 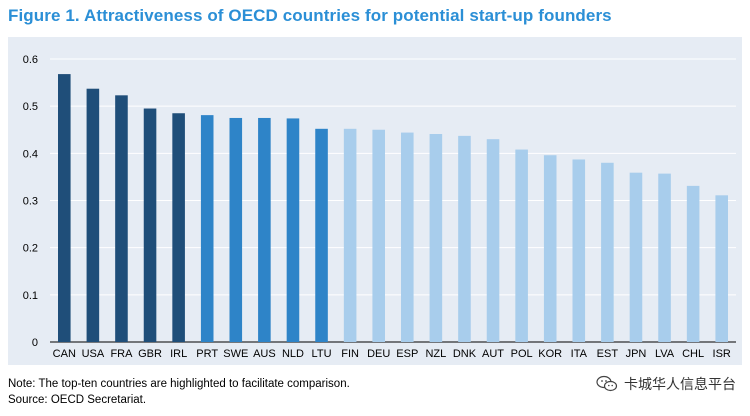 I want to click on y-tick-label: 0.4, so click(x=30, y=154).